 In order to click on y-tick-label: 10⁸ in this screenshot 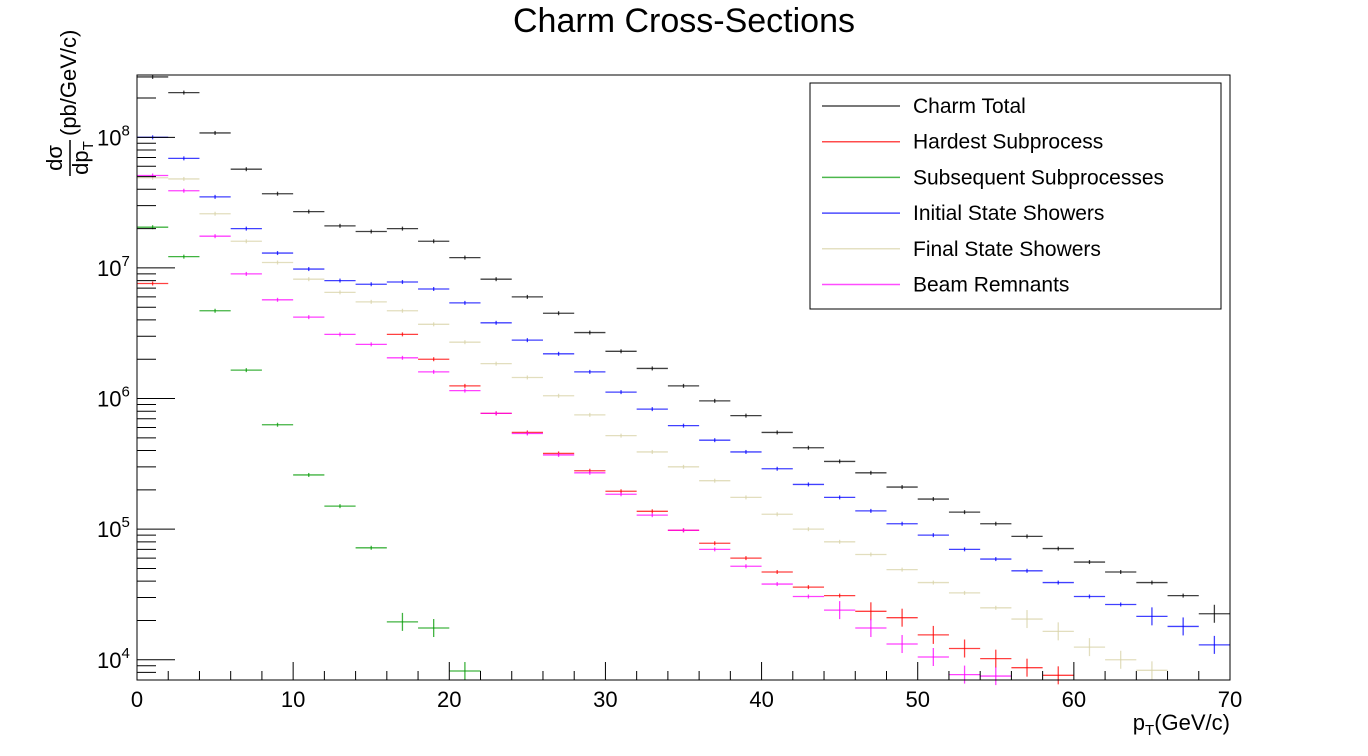, I will do `click(113, 136)`.